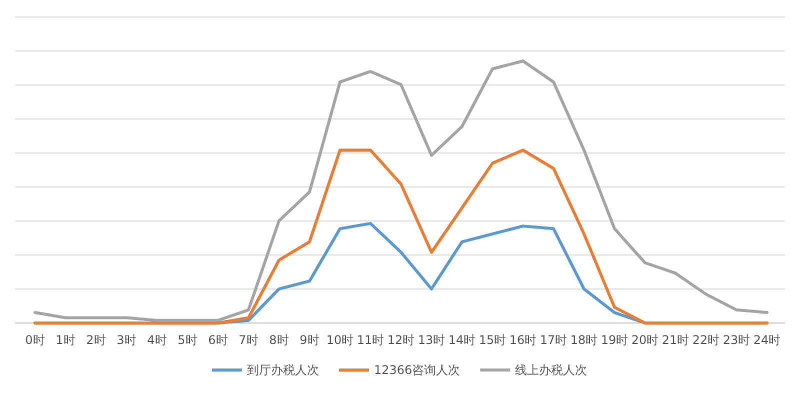 The width and height of the screenshot is (800, 397). I want to click on x-tick-label: 14时, so click(462, 340).